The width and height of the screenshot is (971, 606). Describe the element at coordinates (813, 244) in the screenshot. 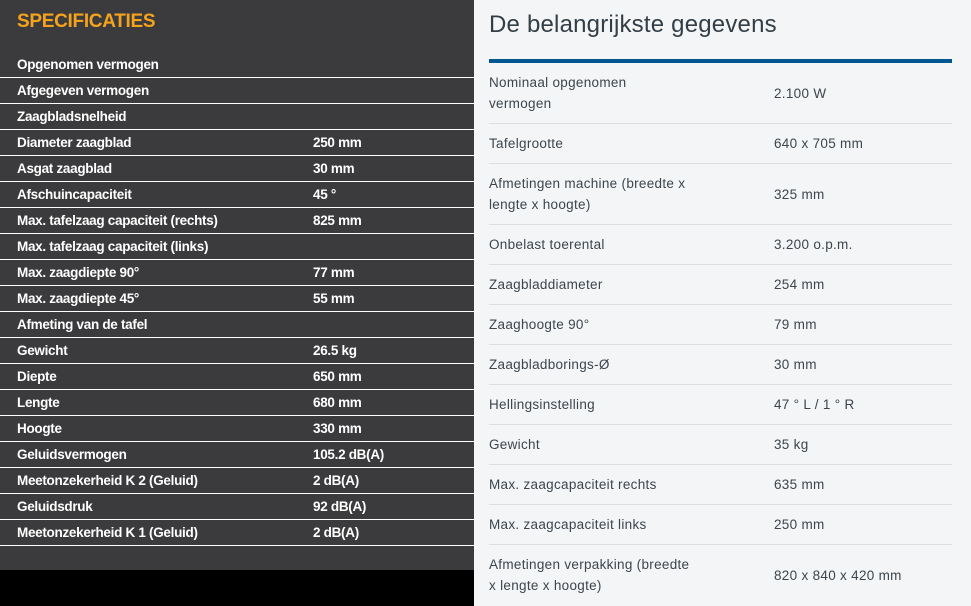

I see `key-data-value: 3.200 o.p.m.` at that location.